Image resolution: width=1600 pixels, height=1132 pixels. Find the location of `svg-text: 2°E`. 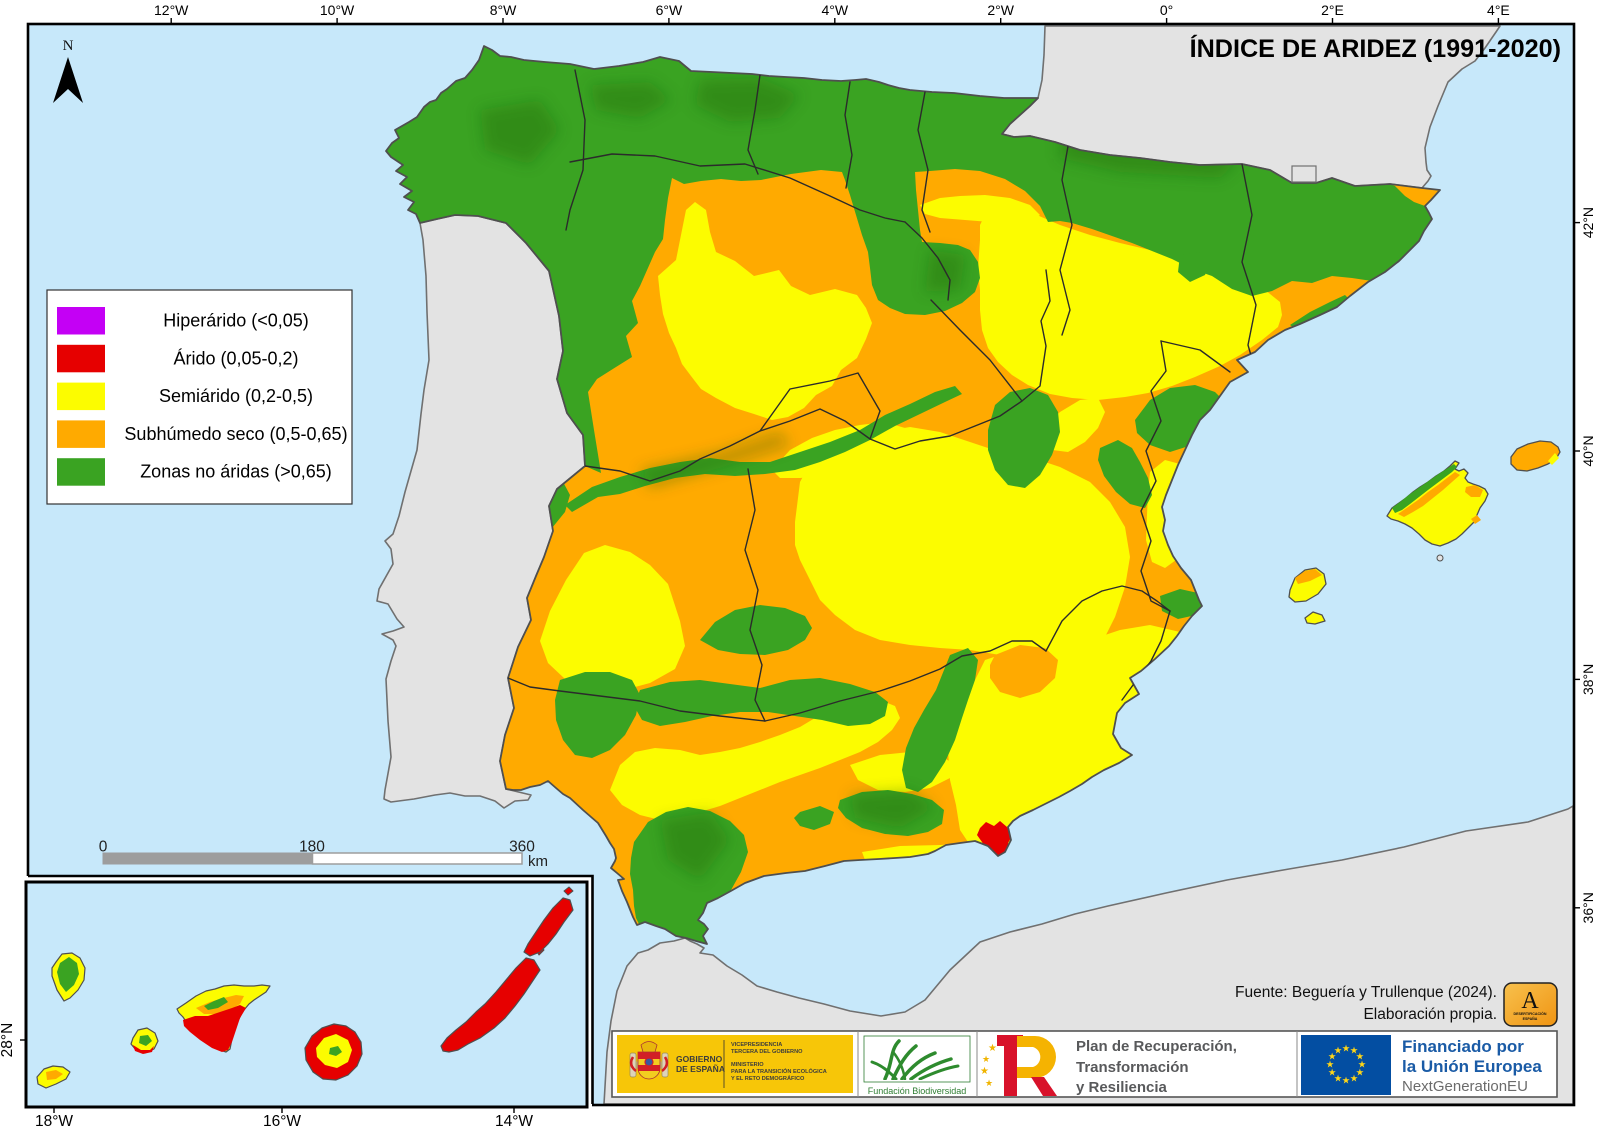

svg-text: 2°E is located at coordinates (1332, 10).